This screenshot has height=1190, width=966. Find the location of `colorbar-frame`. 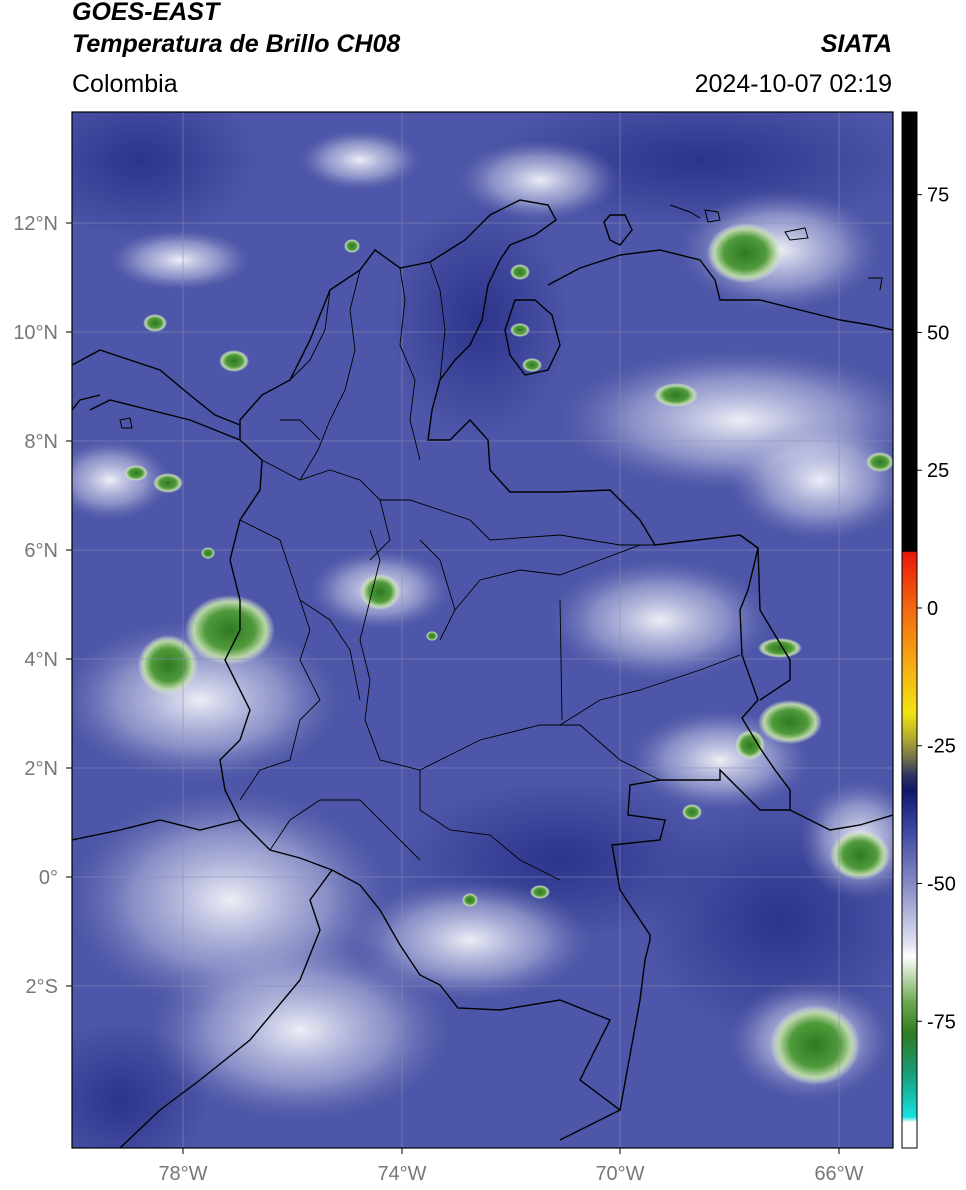

colorbar-frame is located at coordinates (909, 630).